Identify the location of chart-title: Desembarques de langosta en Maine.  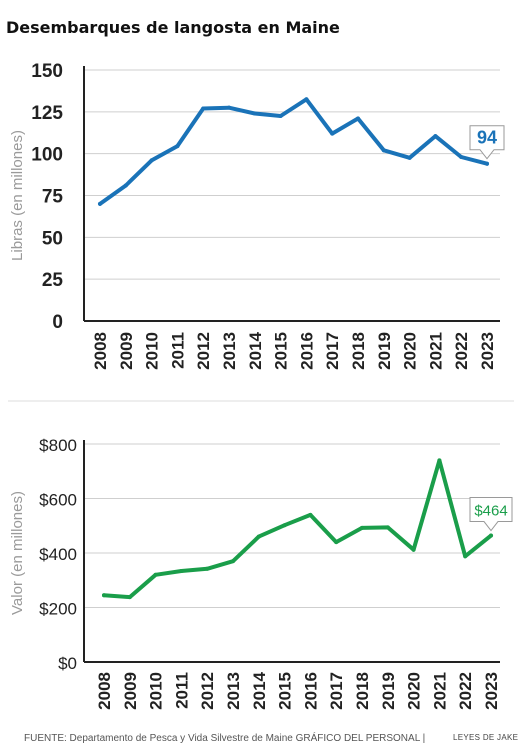
(173, 27).